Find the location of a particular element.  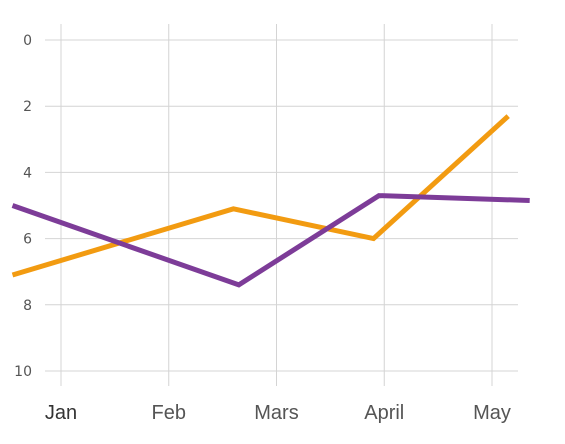

y-axis: 0 2 4 6 8 10 is located at coordinates (23, 206).